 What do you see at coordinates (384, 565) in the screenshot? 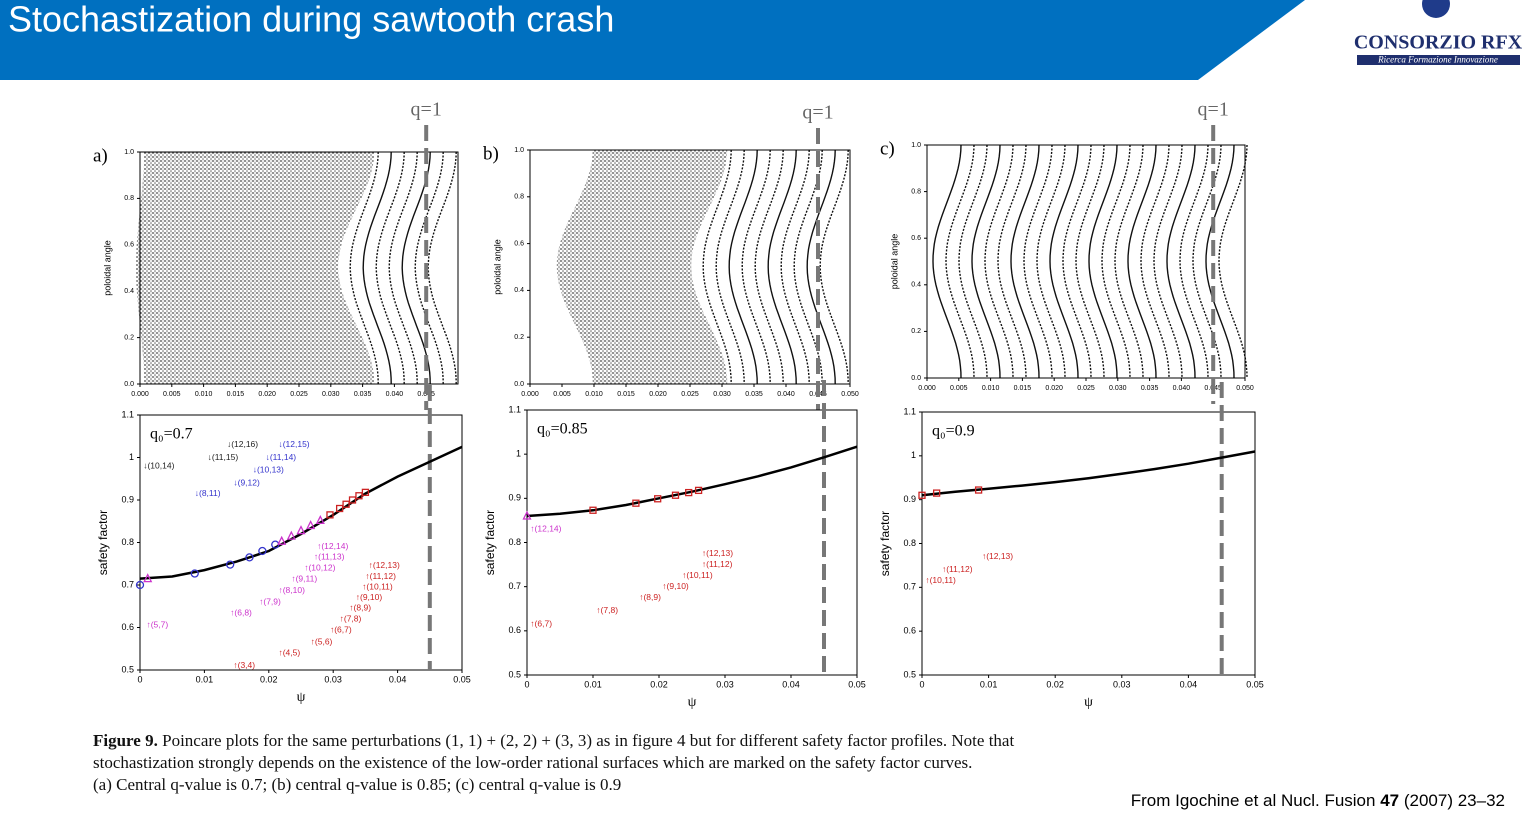
I see `rational-label: ↑(12,13)` at bounding box center [384, 565].